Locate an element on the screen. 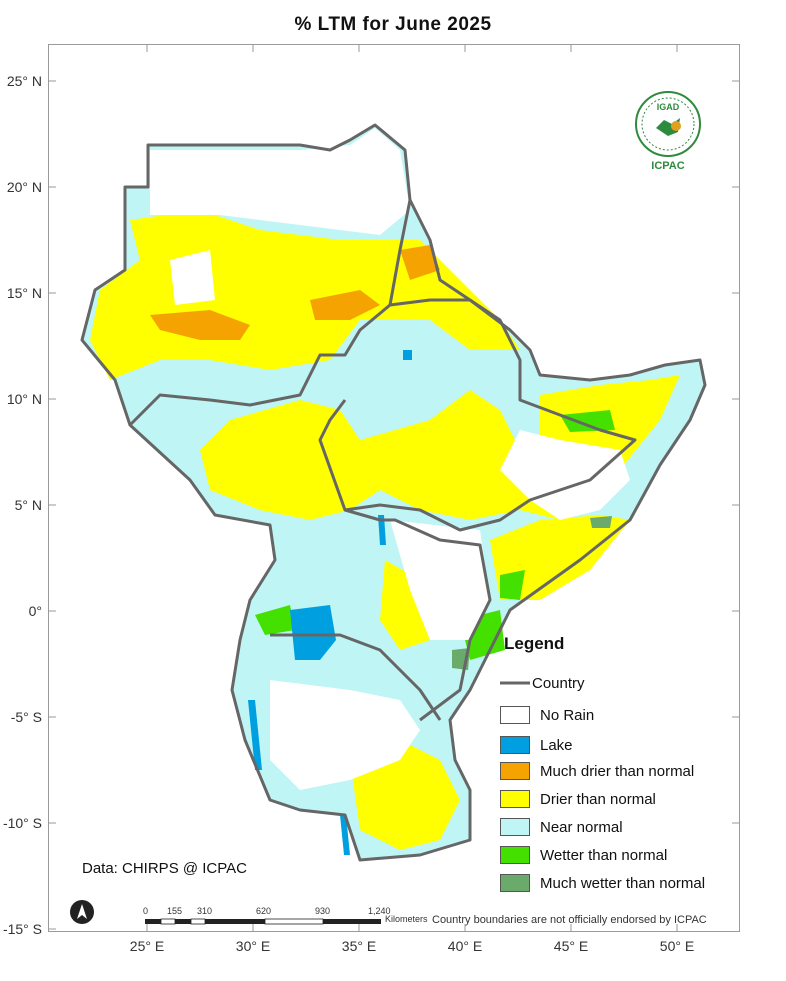  north-arrow-icon is located at coordinates (82, 912).